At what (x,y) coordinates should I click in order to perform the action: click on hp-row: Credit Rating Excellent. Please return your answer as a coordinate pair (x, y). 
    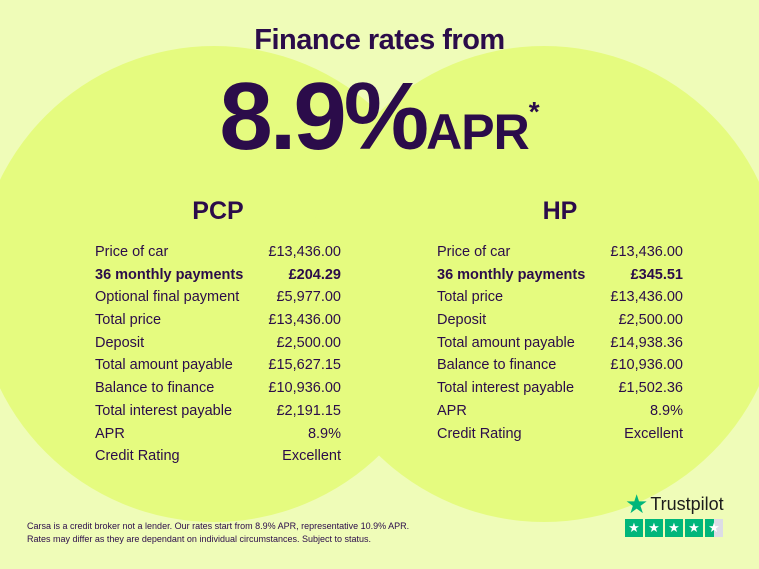
    Looking at the image, I should click on (560, 434).